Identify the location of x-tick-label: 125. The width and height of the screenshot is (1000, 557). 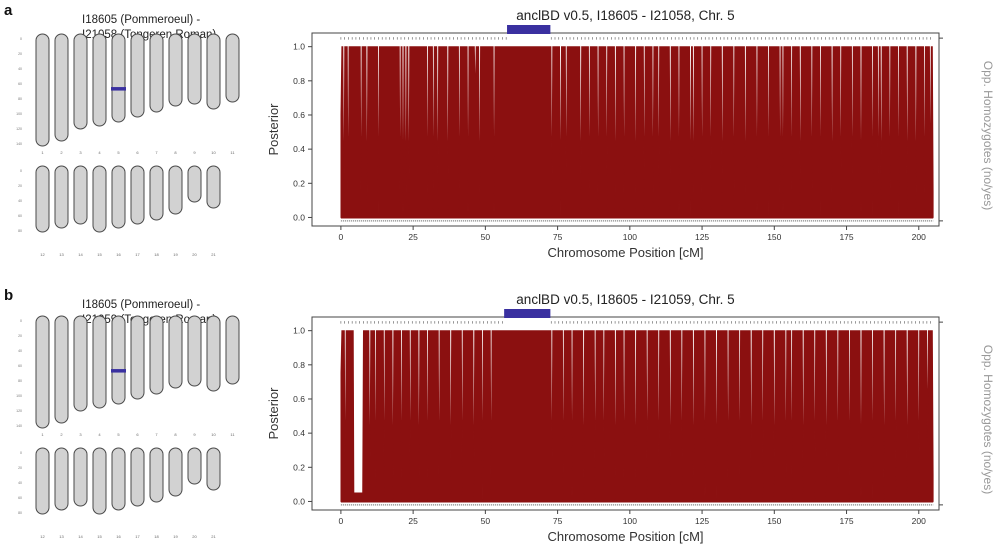
(702, 237).